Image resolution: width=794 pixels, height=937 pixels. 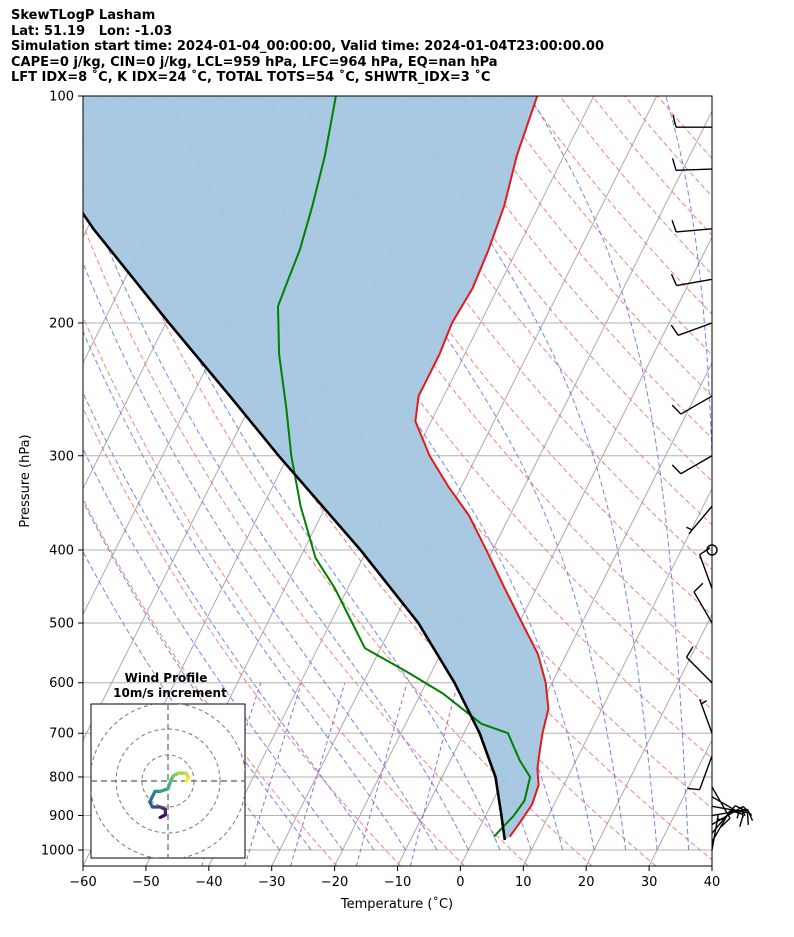 What do you see at coordinates (57, 851) in the screenshot?
I see `y-tick-label: 1000` at bounding box center [57, 851].